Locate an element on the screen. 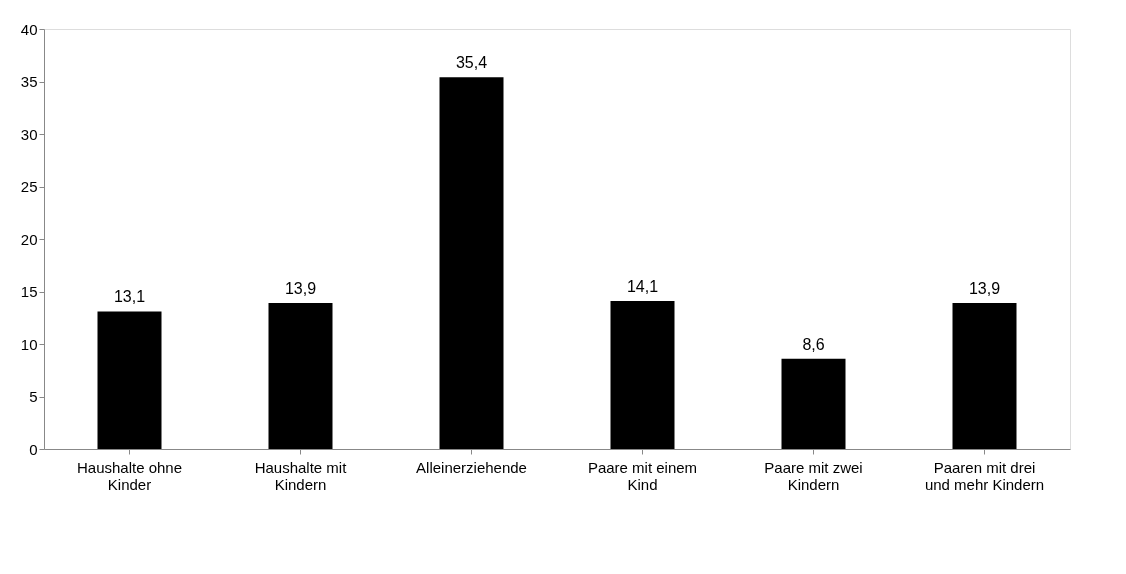 The height and width of the screenshot is (574, 1126). y-tick-label: 25 is located at coordinates (29, 186).